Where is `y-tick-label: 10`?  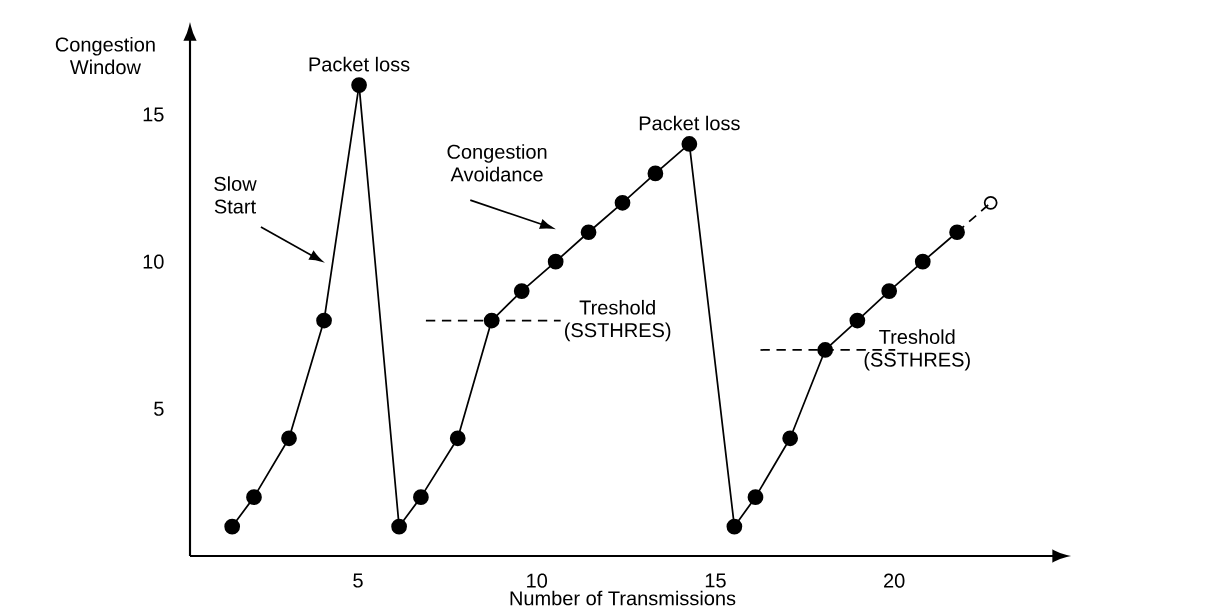
y-tick-label: 10 is located at coordinates (153, 261).